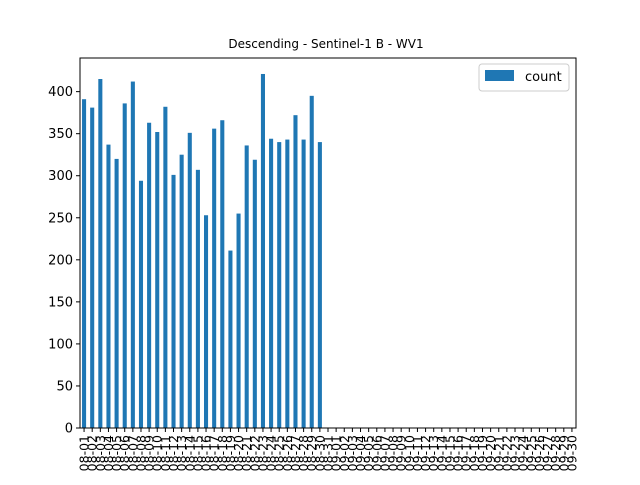  I want to click on legend-label: count, so click(543, 77).